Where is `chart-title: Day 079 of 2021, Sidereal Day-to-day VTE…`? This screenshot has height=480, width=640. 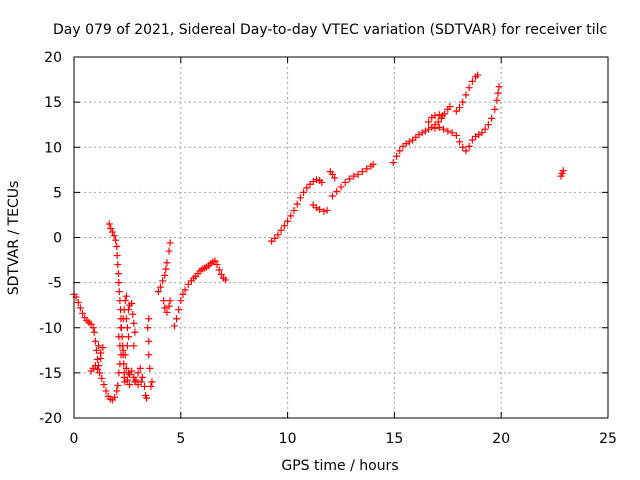 chart-title: Day 079 of 2021, Sidereal Day-to-day VTE… is located at coordinates (330, 30).